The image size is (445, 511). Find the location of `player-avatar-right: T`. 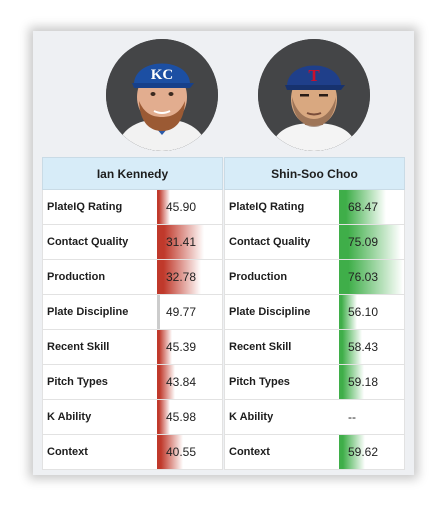

player-avatar-right: T is located at coordinates (314, 95).